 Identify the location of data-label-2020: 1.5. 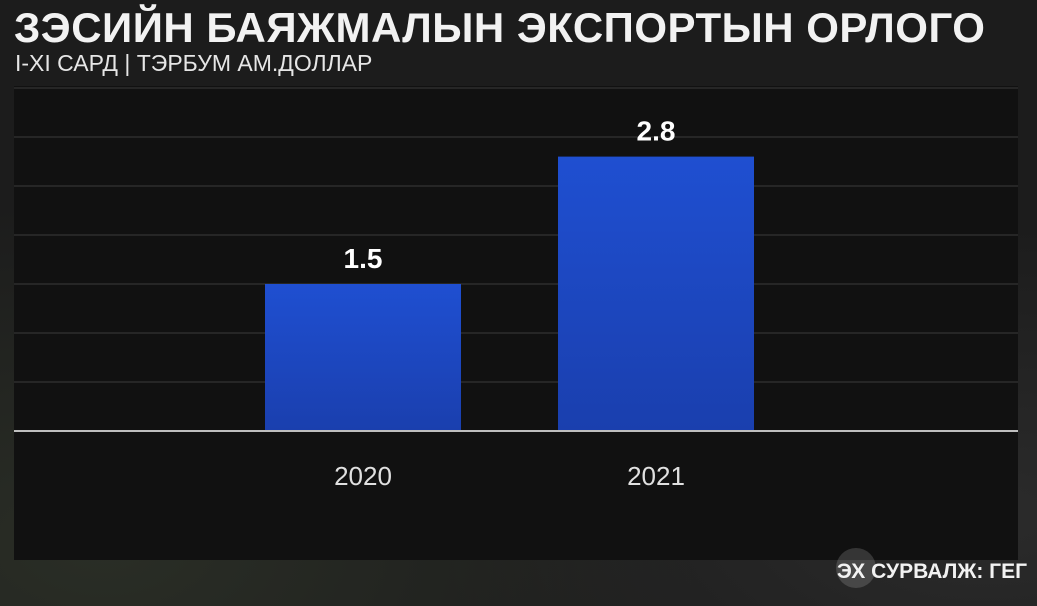
(363, 258).